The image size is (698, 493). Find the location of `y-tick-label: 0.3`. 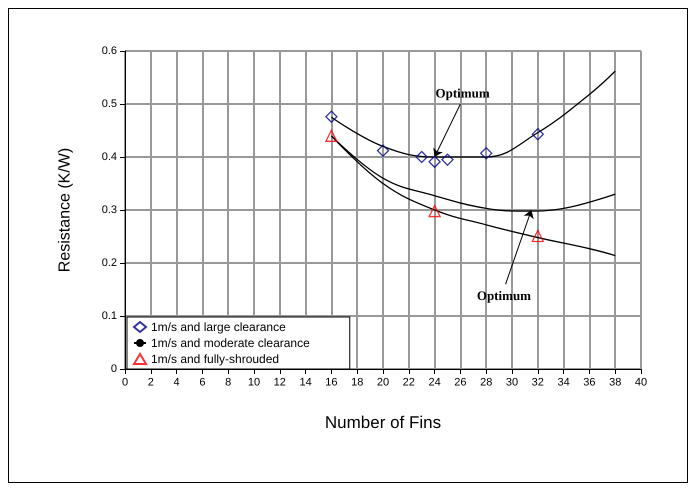

y-tick-label: 0.3 is located at coordinates (109, 210).